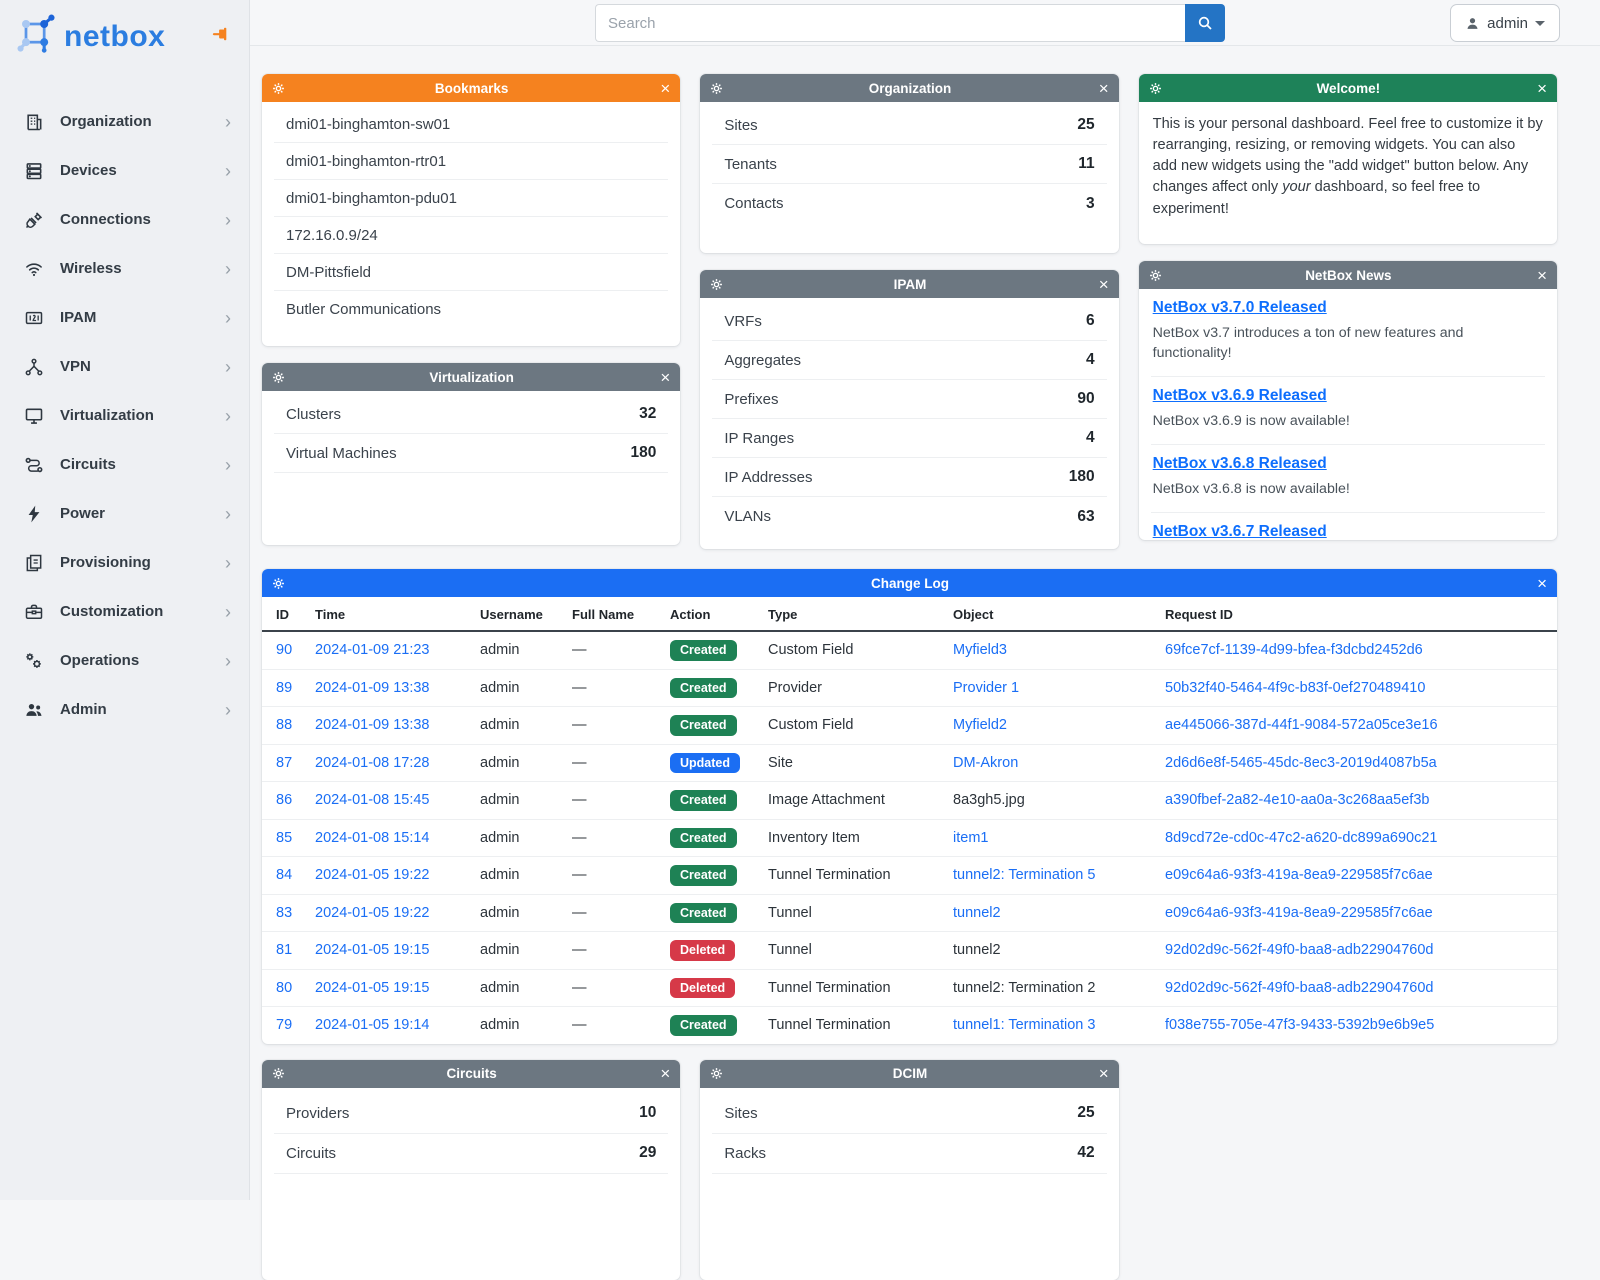 Image resolution: width=1600 pixels, height=1280 pixels. Describe the element at coordinates (1295, 687) in the screenshot. I see `request-id-link: 50b32f40-5464-4f9c-b83f-0ef270489410` at that location.